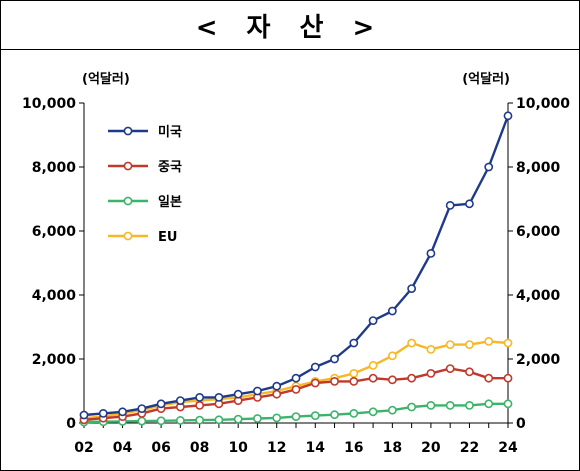 This screenshot has width=580, height=471. What do you see at coordinates (276, 448) in the screenshot?
I see `x-tick-label: 12` at bounding box center [276, 448].